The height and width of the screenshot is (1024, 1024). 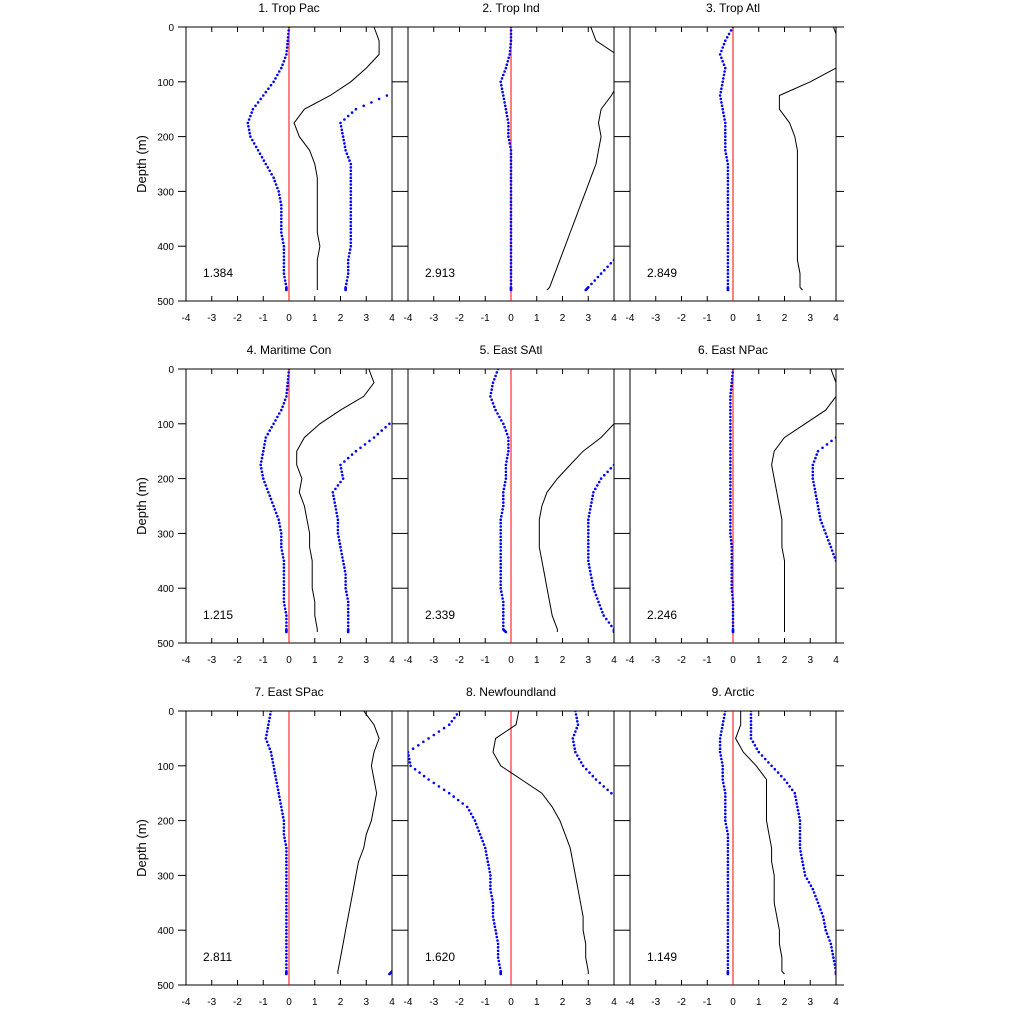 What do you see at coordinates (440, 273) in the screenshot?
I see `panel-stat-value: 2.913` at bounding box center [440, 273].